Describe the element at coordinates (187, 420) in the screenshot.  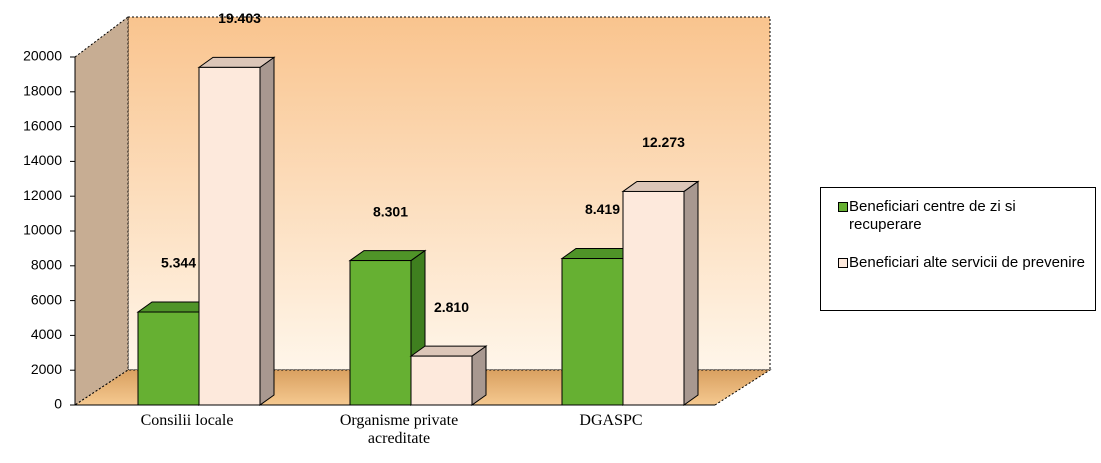
I see `x-tick-label: Consilii locale` at that location.